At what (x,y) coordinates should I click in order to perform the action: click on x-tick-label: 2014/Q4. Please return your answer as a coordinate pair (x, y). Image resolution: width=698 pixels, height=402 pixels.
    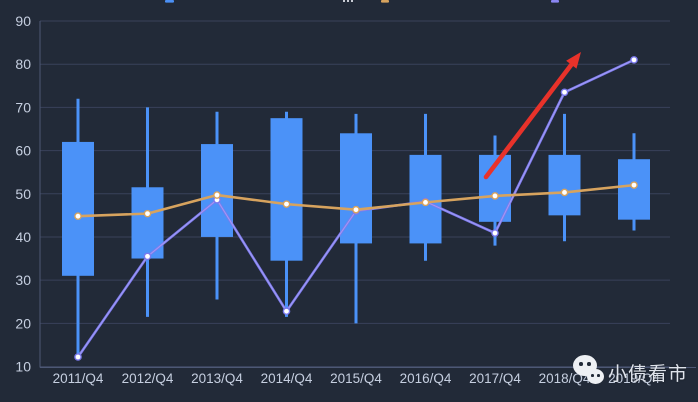
    Looking at the image, I should click on (287, 378).